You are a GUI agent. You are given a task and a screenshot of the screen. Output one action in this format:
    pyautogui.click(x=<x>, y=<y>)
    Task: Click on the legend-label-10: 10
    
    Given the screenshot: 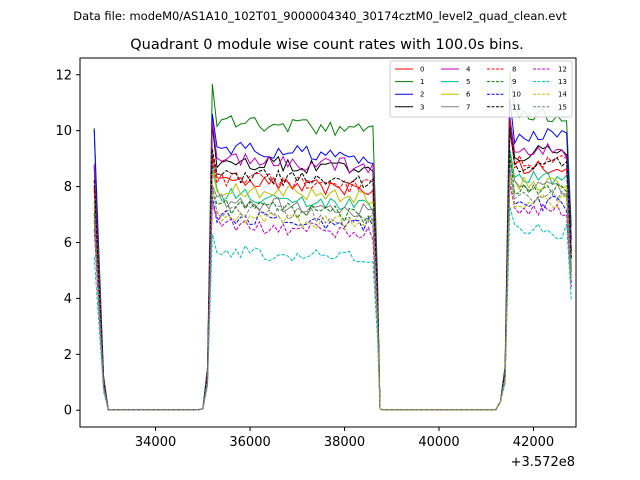 What is the action you would take?
    pyautogui.click(x=516, y=95)
    